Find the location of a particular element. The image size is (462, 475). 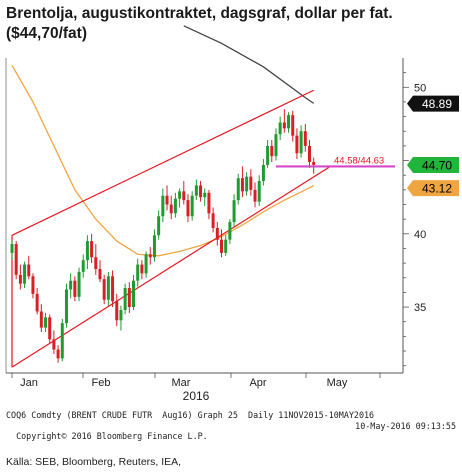

x-tick-label: Apr is located at coordinates (257, 383).